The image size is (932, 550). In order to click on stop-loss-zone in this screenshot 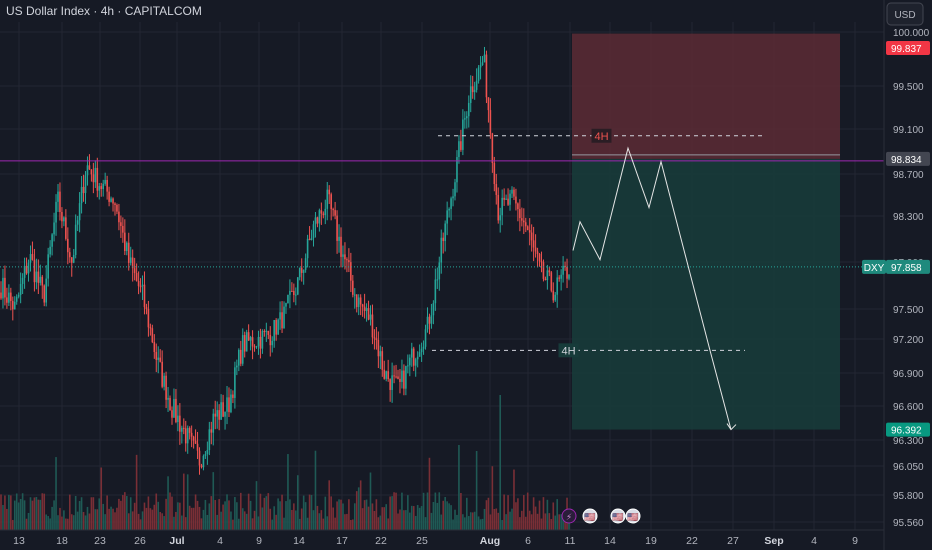, I will do `click(706, 96)`.